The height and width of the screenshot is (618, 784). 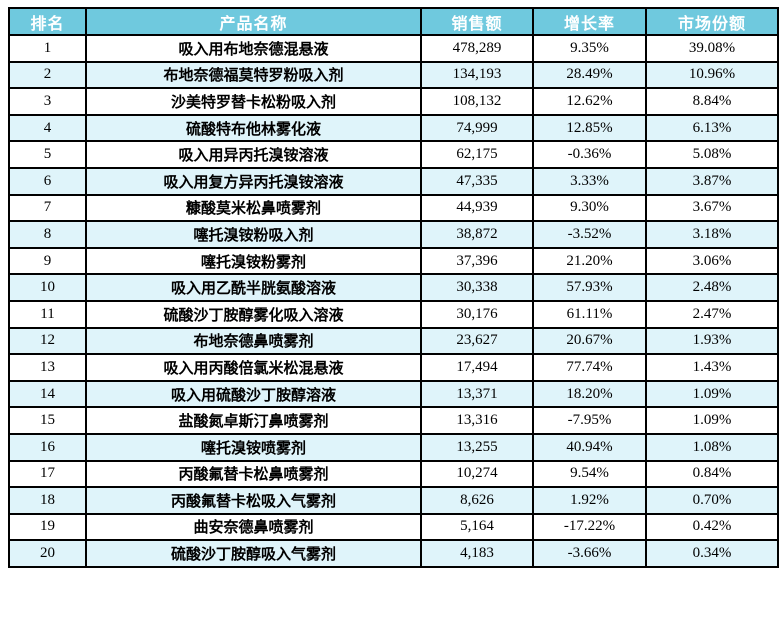 What do you see at coordinates (253, 287) in the screenshot?
I see `cell-product-name: 吸入用乙酰半胱氨酸溶液` at bounding box center [253, 287].